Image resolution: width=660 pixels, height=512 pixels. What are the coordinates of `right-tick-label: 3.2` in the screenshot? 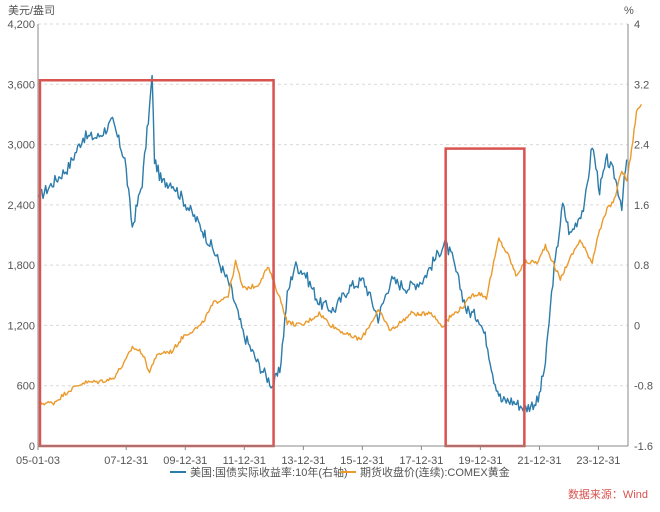 It's located at (641, 85).